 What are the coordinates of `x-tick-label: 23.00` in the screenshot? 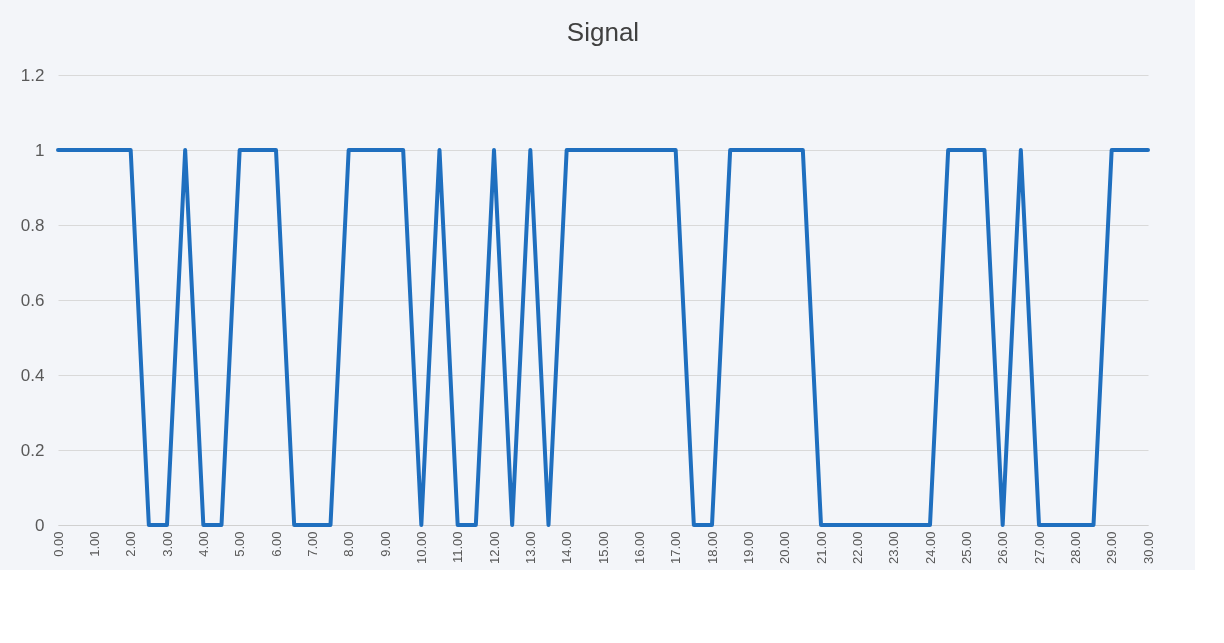 It's located at (894, 548).